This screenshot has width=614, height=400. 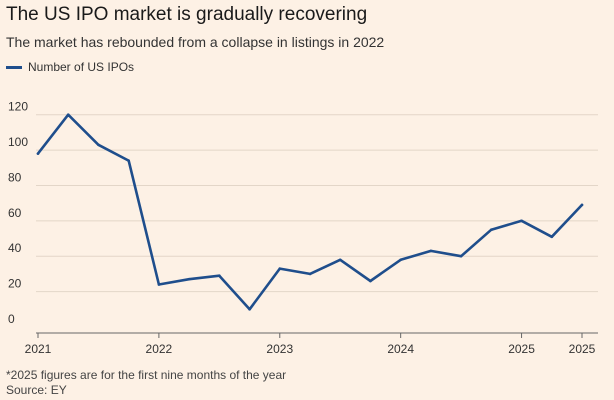 I want to click on x-tick-label: 2024, so click(x=400, y=349).